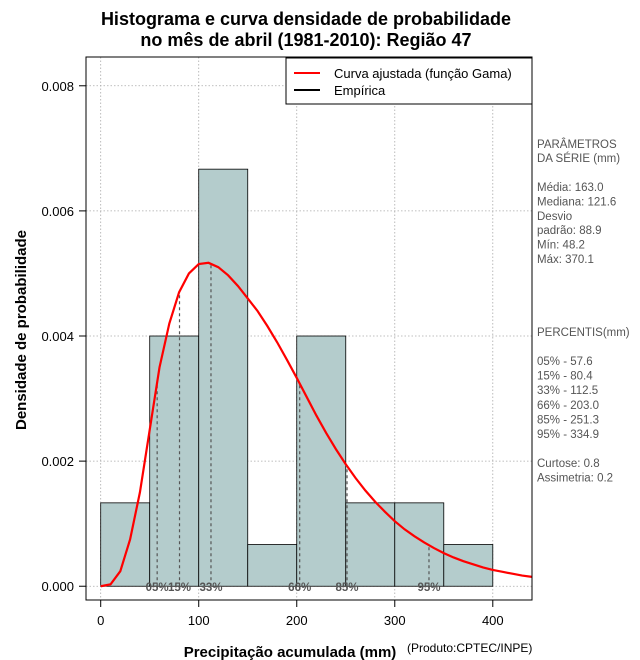 This screenshot has height=660, width=640. Describe the element at coordinates (290, 652) in the screenshot. I see `x-axis-label: Precipitação acumulada (mm)` at that location.